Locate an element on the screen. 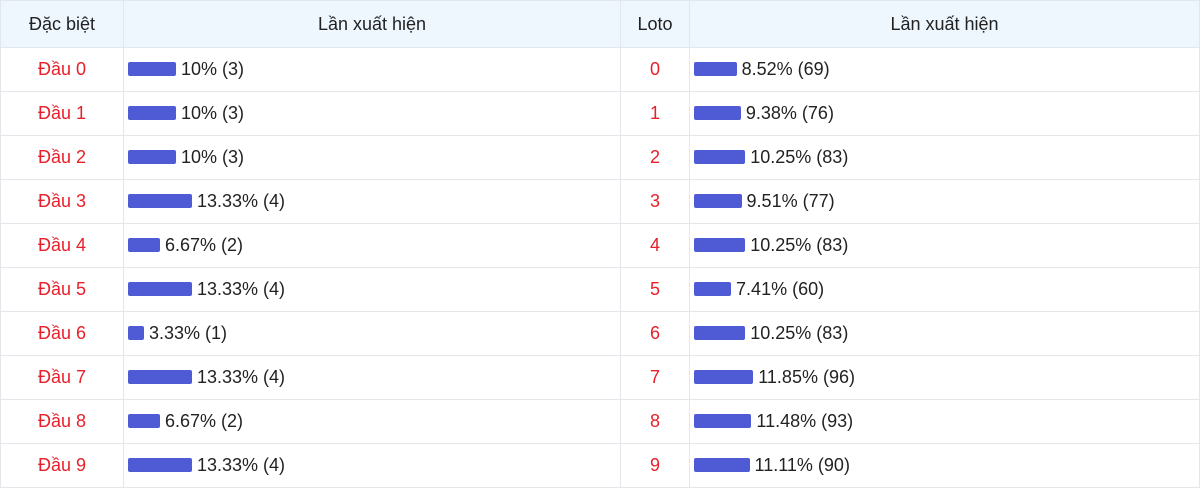 This screenshot has height=488, width=1200. dau-label: Đầu 3 is located at coordinates (62, 201).